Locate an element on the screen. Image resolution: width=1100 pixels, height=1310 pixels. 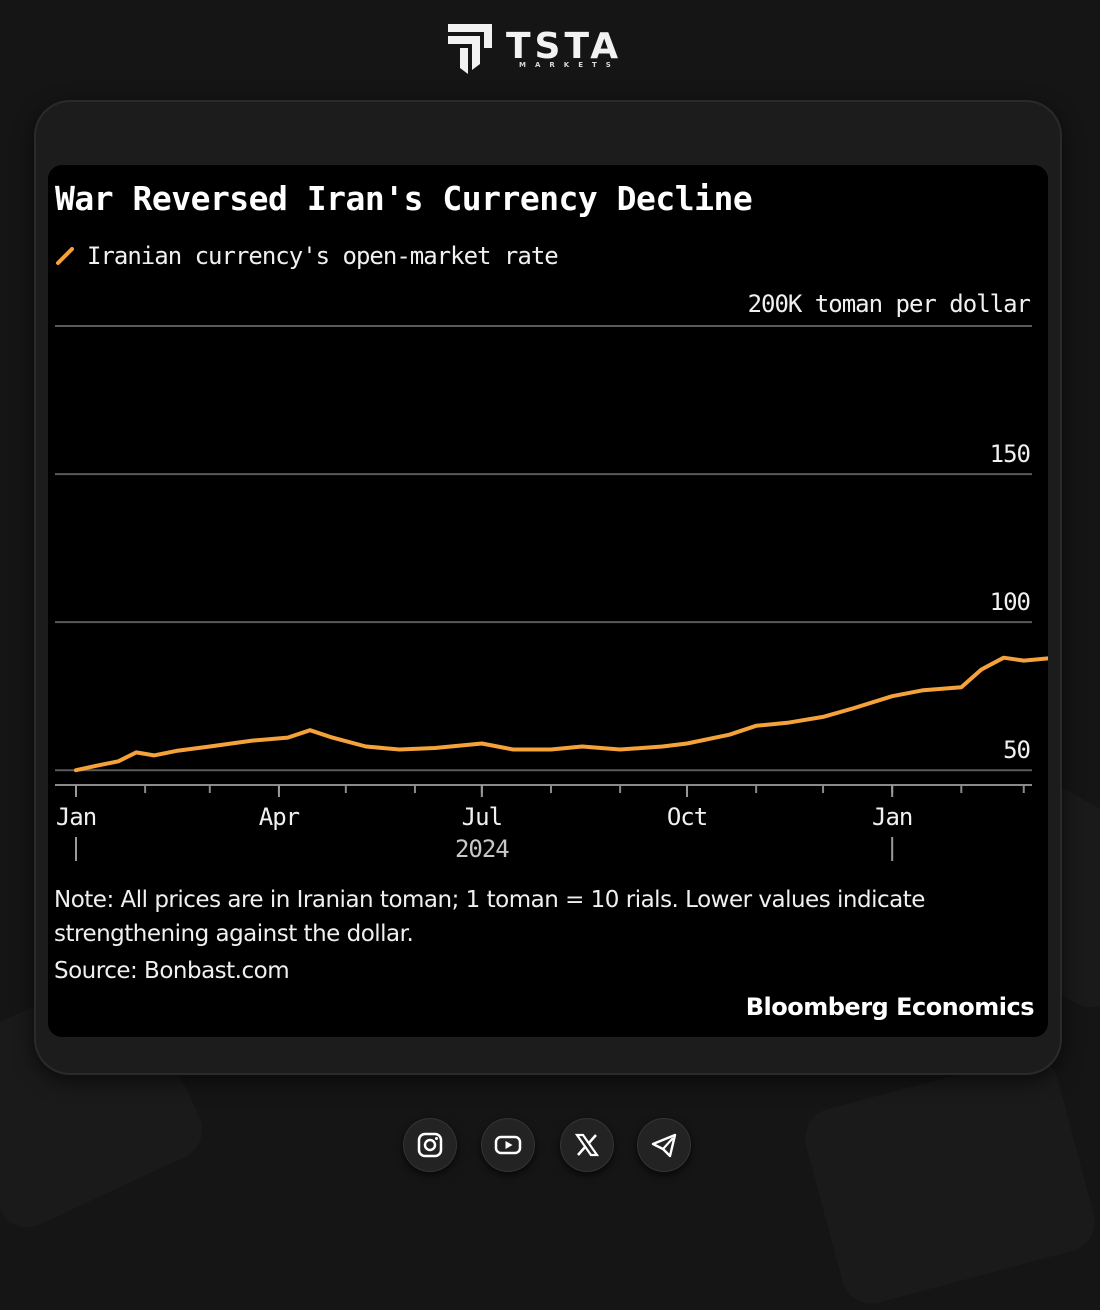
instagram-button is located at coordinates (430, 1145).